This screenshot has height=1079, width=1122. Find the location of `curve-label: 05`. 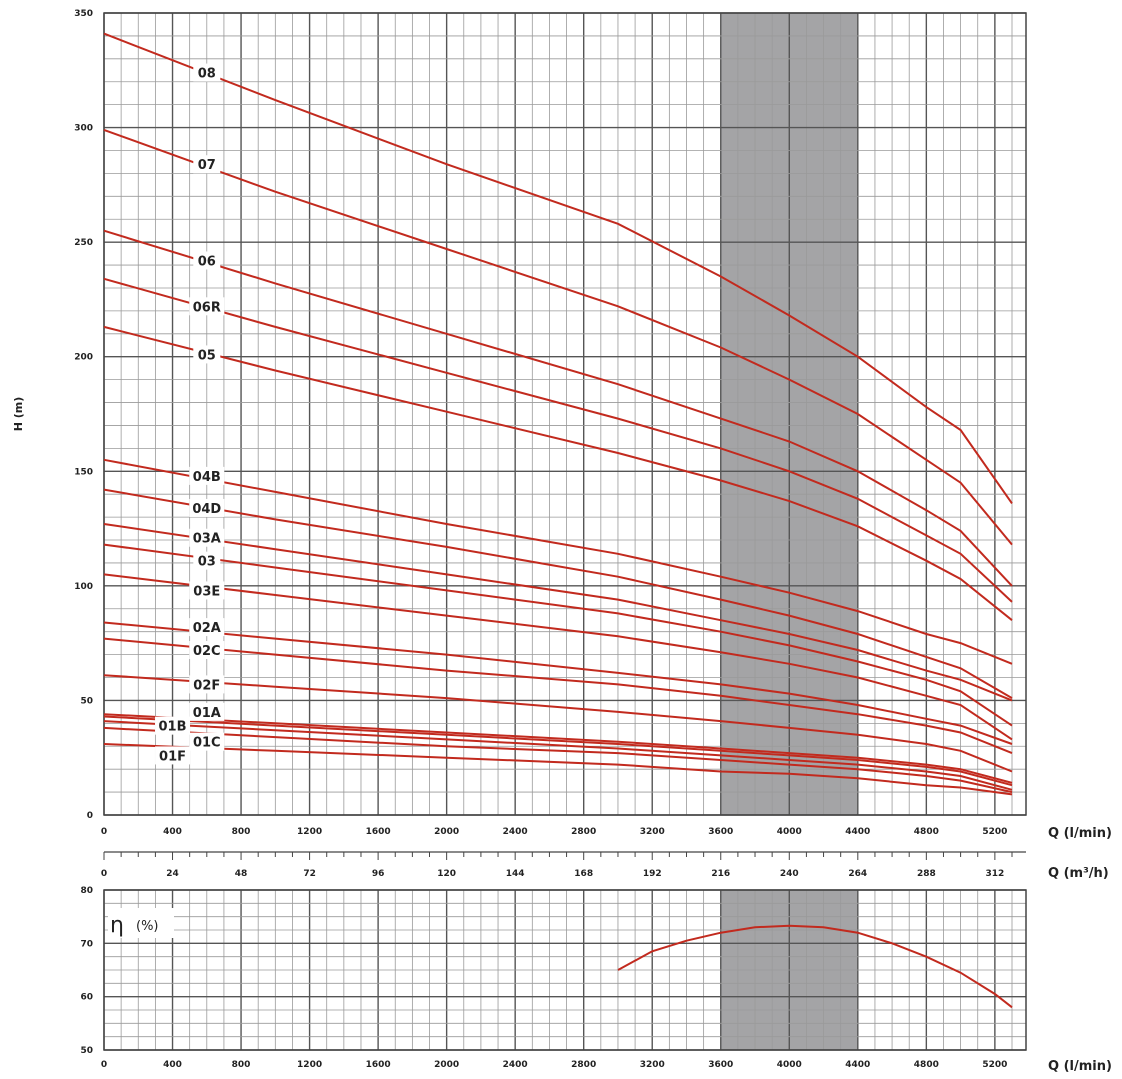

curve-label: 05 is located at coordinates (207, 355).